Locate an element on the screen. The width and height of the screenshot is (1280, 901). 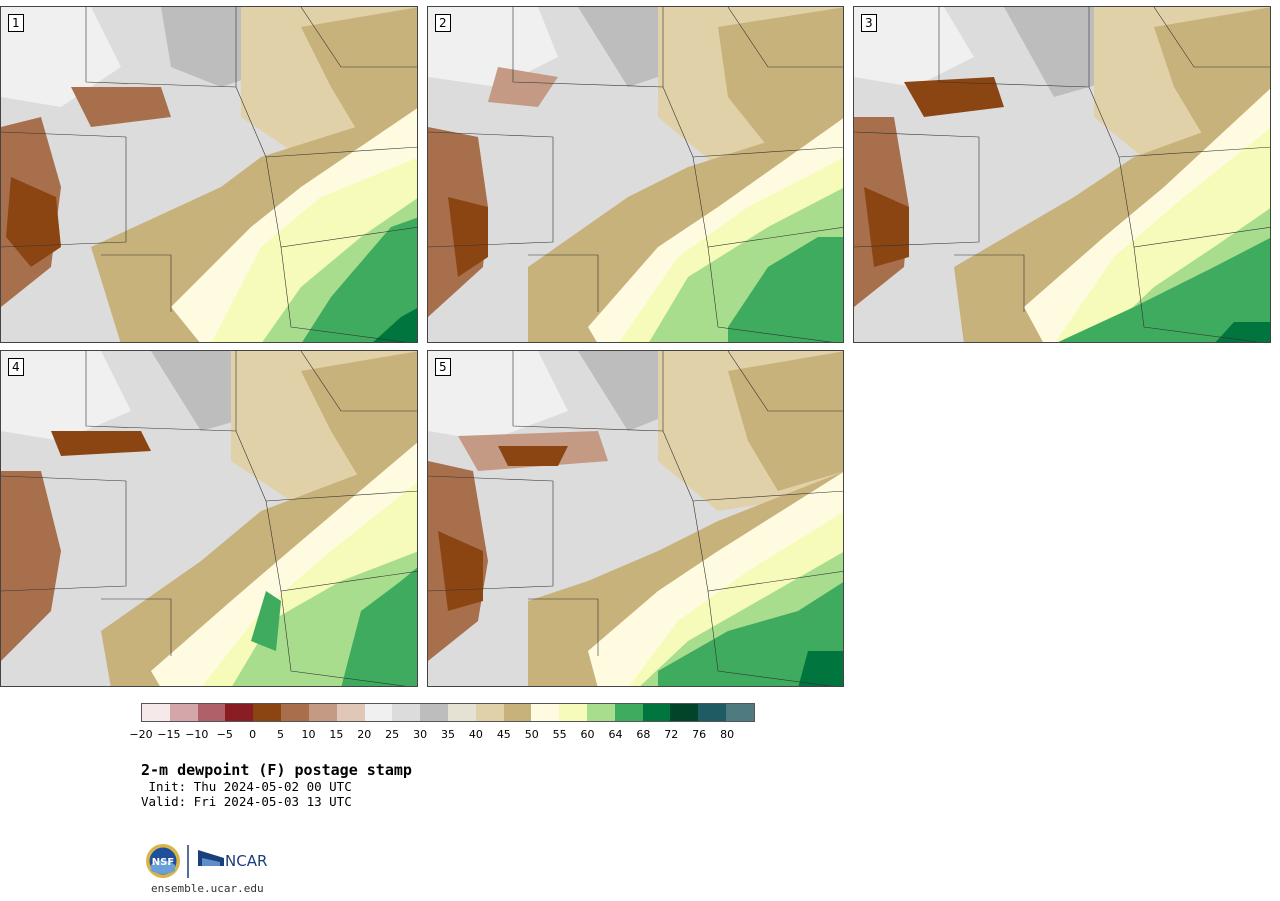
colorbar-tick-label: 25 is located at coordinates (392, 734).